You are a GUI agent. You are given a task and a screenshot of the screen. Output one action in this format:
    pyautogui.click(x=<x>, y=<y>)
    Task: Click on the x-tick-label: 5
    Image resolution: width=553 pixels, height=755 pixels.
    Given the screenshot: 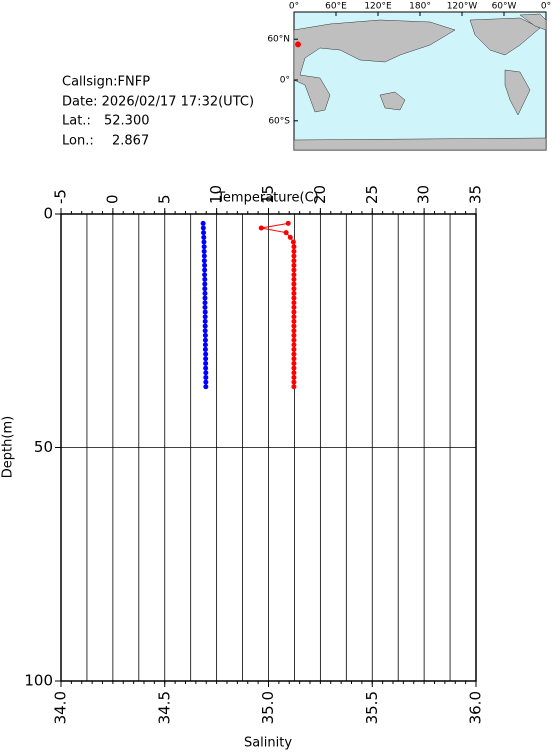 What is the action you would take?
    pyautogui.click(x=164, y=199)
    